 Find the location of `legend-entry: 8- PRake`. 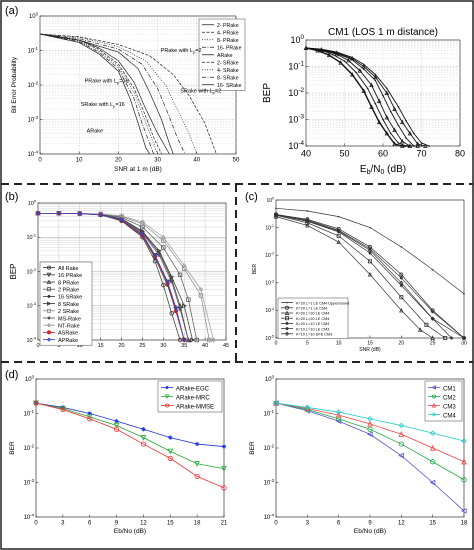

legend-entry: 8- PRake is located at coordinates (228, 41).